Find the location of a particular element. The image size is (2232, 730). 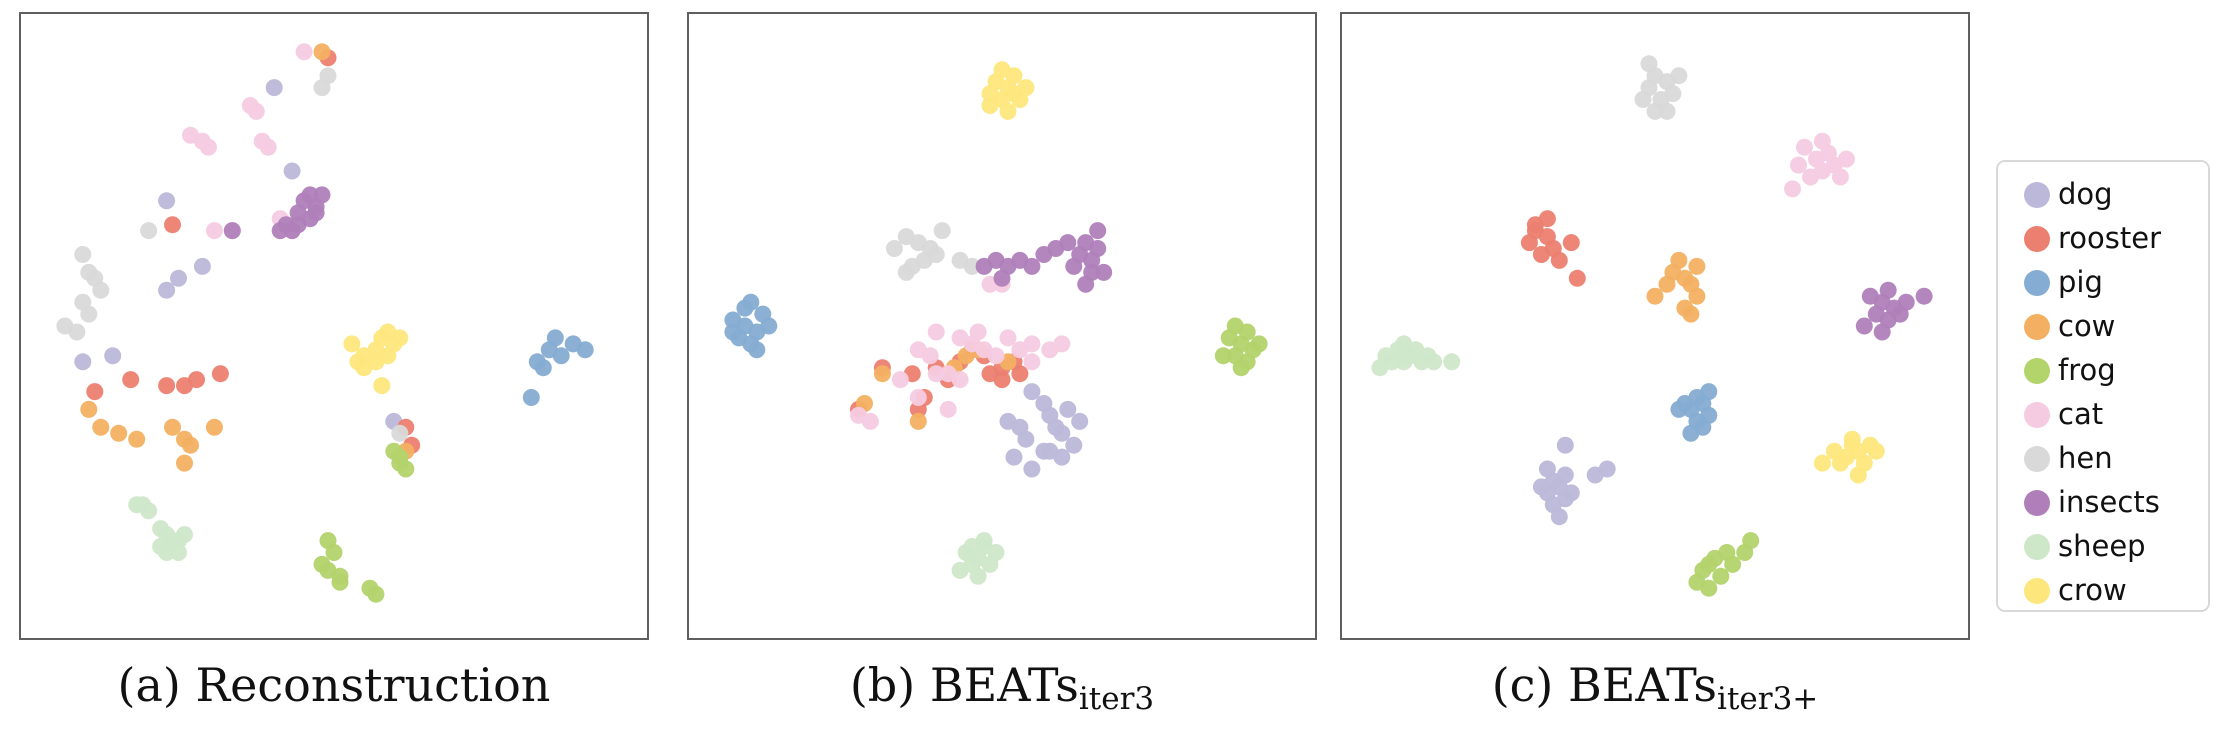

legend-label-cow: cow is located at coordinates (2087, 326).